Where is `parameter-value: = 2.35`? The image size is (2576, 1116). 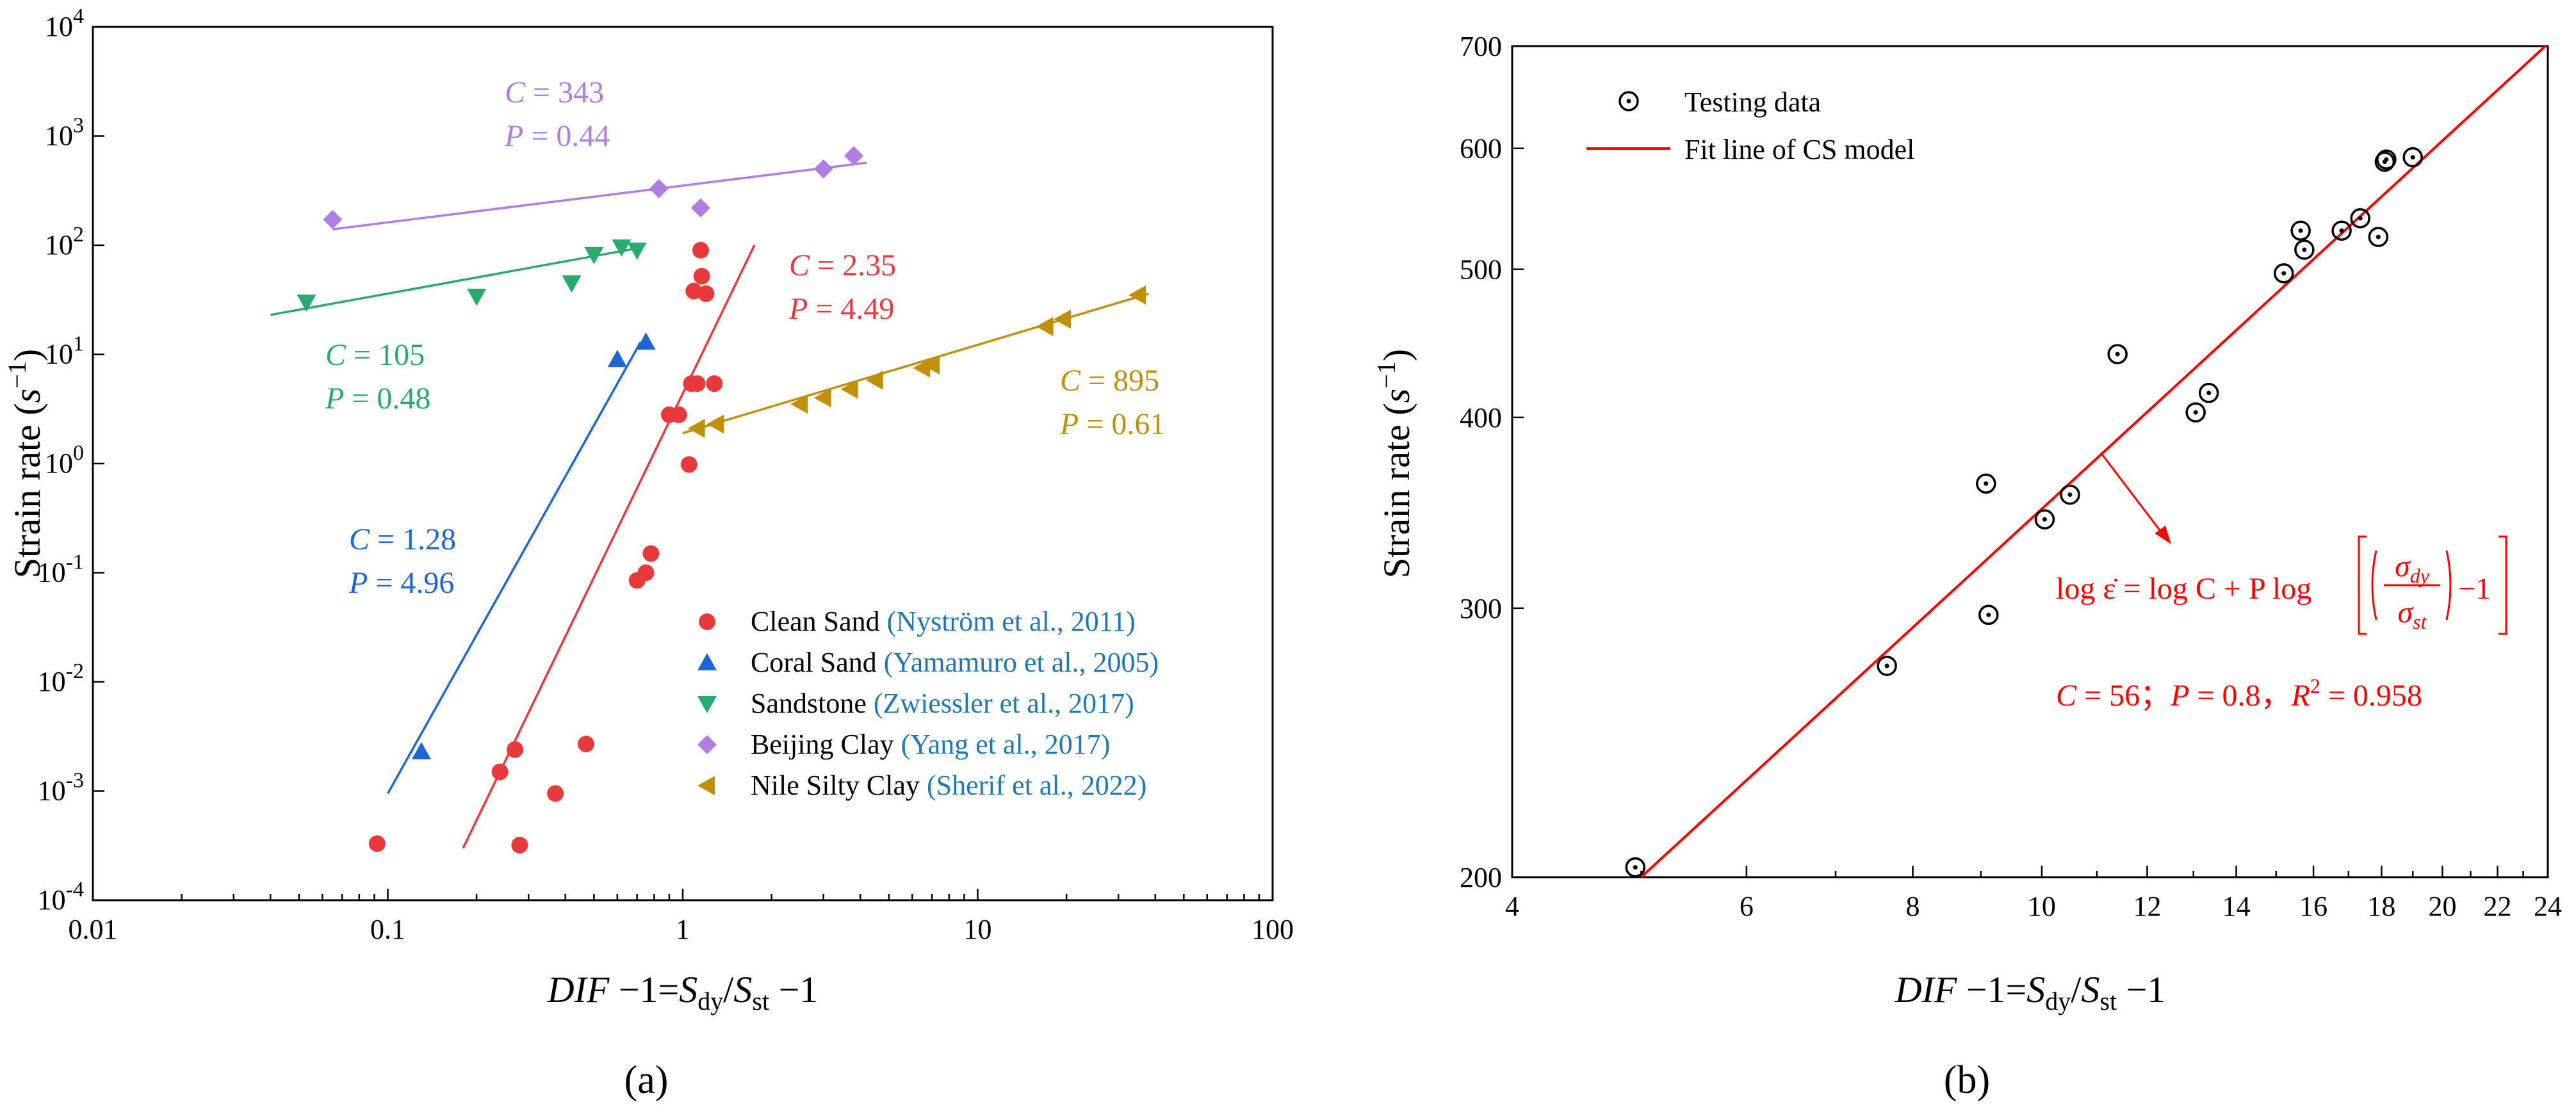
parameter-value: = 2.35 is located at coordinates (853, 265).